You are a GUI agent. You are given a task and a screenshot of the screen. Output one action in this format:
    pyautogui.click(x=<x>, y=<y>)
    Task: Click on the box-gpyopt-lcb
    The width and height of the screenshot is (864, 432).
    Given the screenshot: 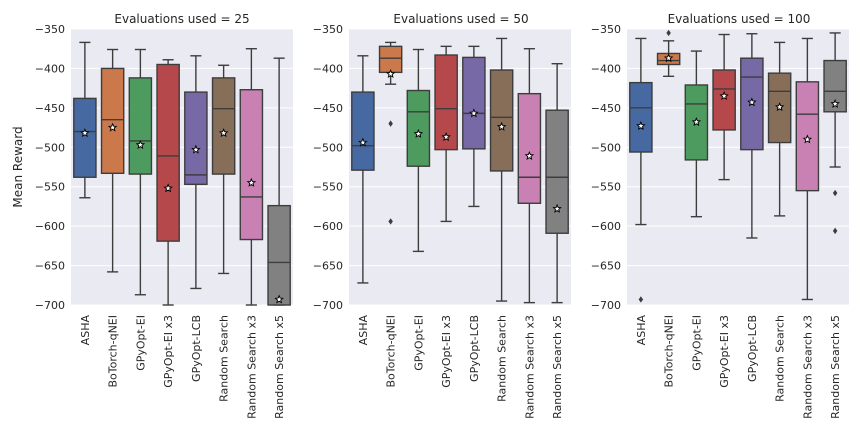 What is the action you would take?
    pyautogui.click(x=474, y=103)
    